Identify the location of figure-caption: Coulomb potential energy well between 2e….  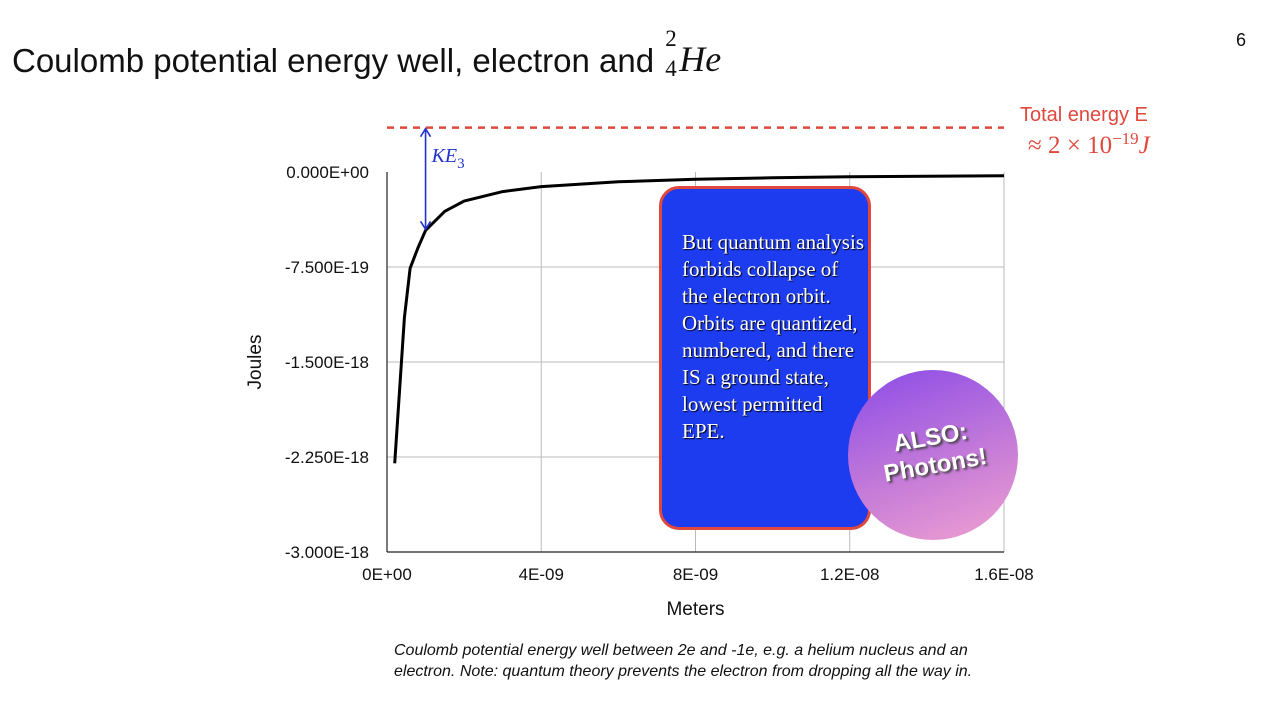
(683, 661).